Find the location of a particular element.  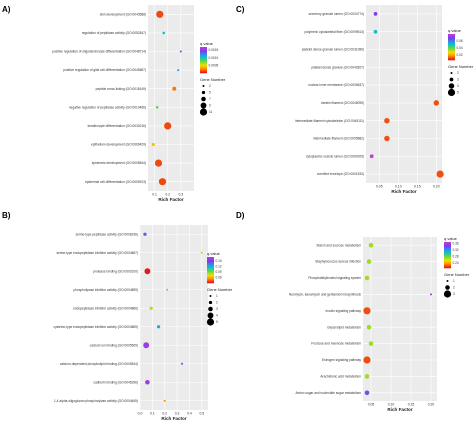

x-axis-label: Rich Factor is located at coordinates (399, 409).